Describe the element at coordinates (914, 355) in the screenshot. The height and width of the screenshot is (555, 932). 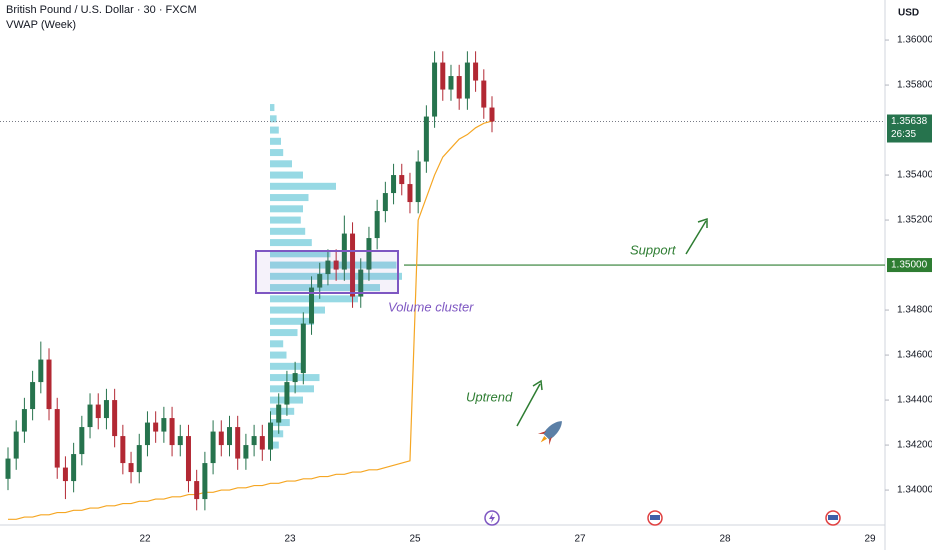
I see `y-tick-label: 1.34600` at that location.